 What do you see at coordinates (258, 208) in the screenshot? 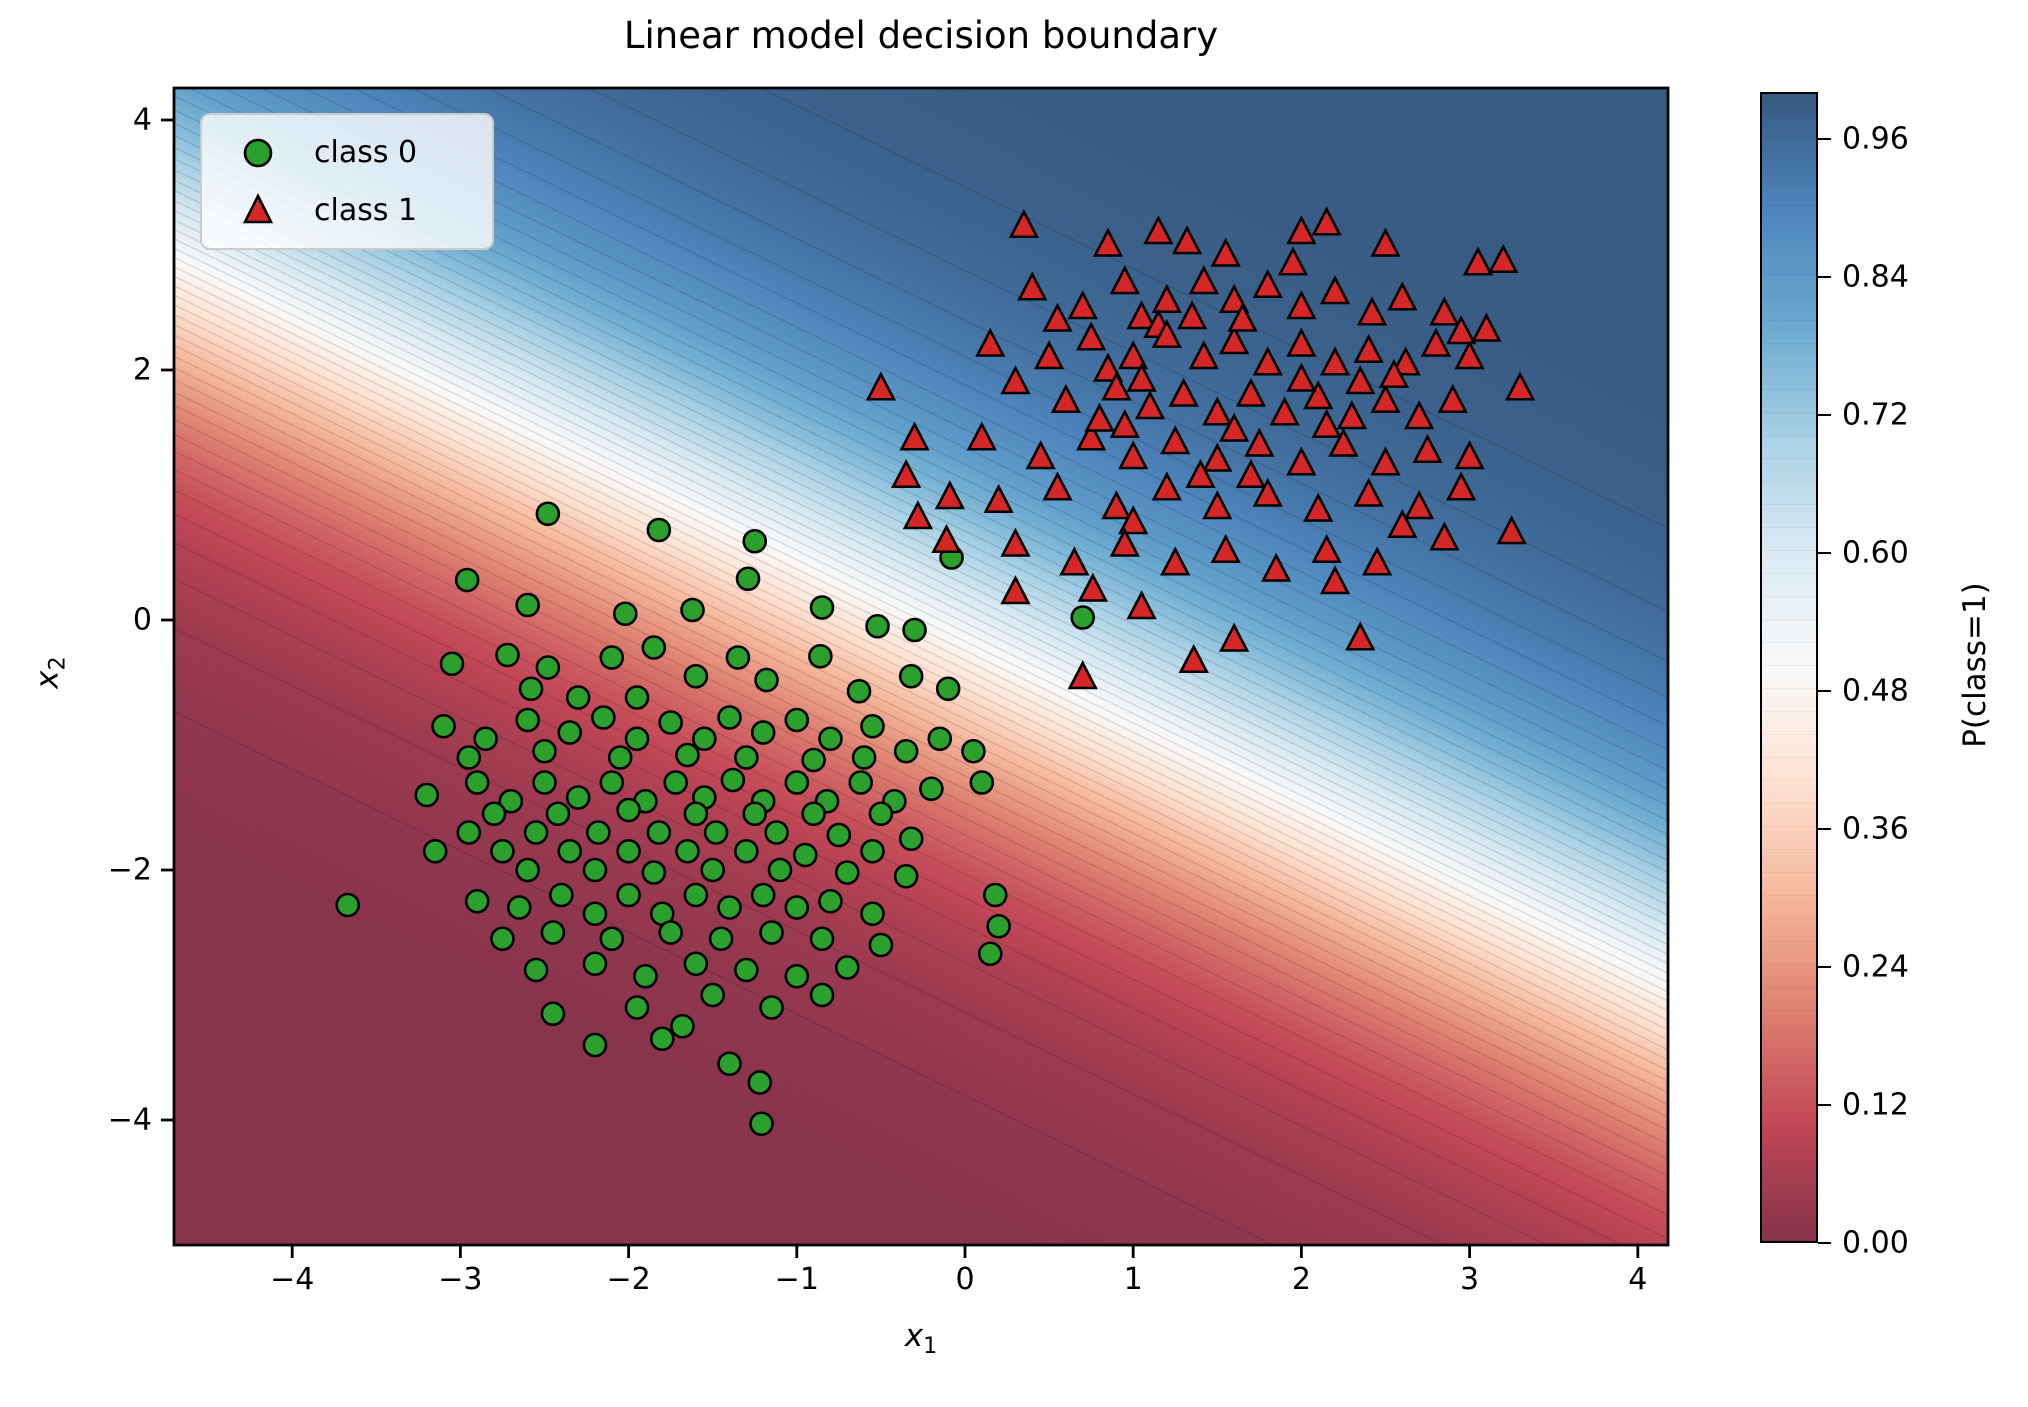
I see `legend-triangle-marker` at bounding box center [258, 208].